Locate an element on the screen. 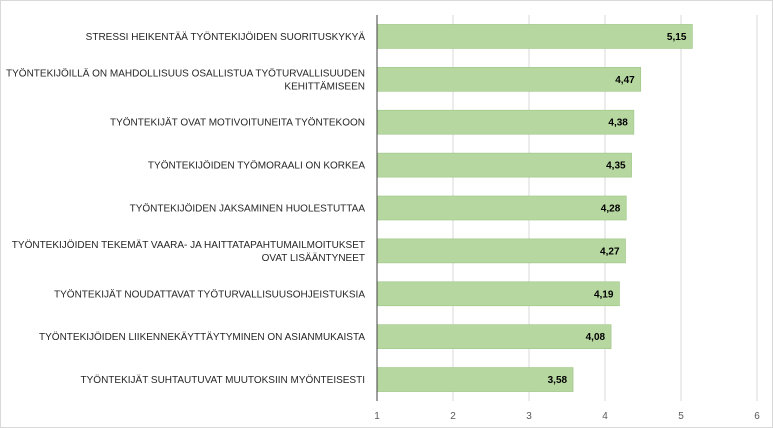  value-labels: 5,15 4,47 4,38 4,35 4,28 4,27 4,19 4,08 3,58 is located at coordinates (617, 209).